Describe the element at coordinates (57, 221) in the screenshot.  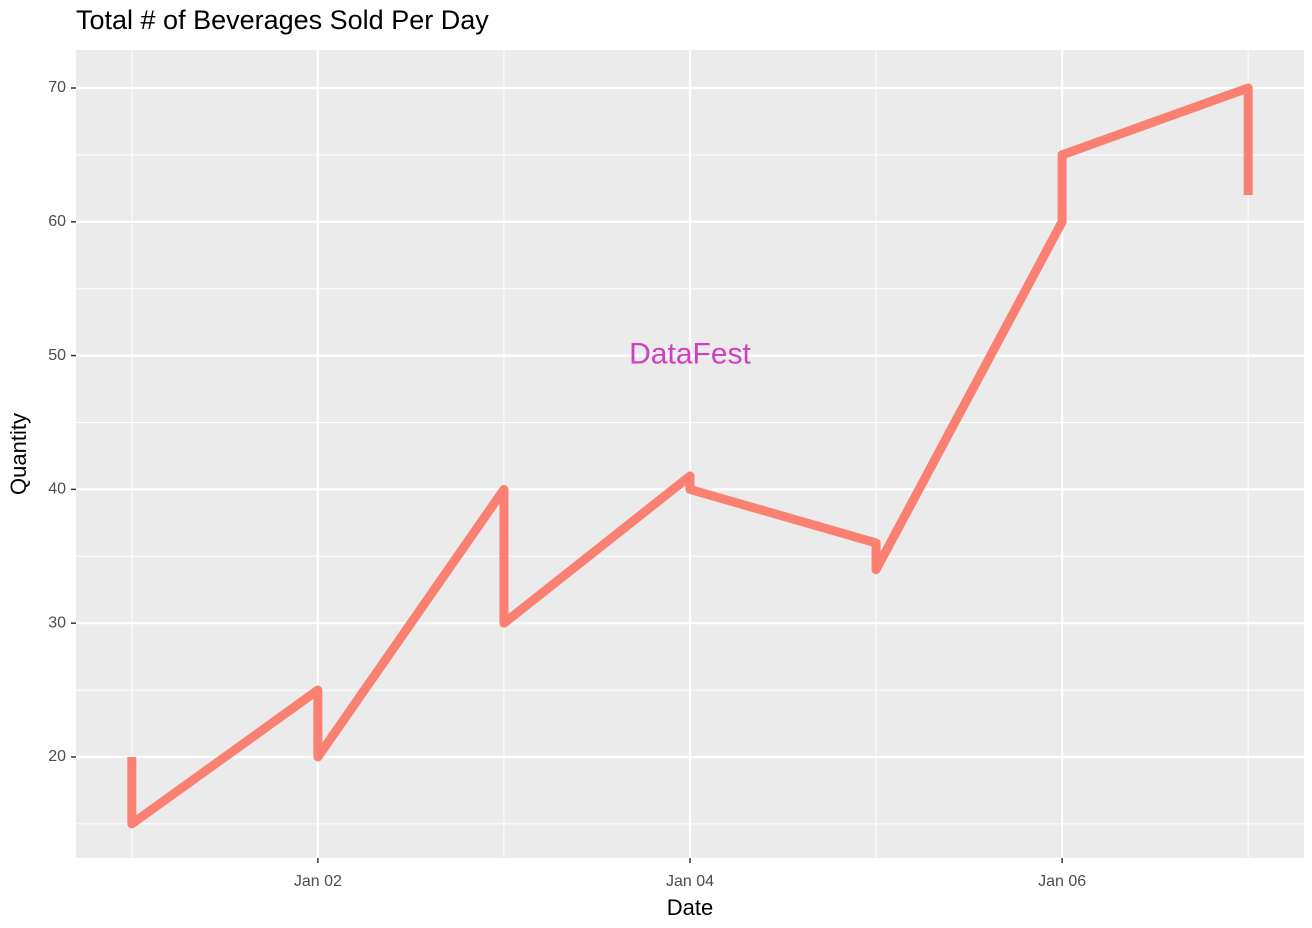
I see `y-tick-label: 60` at that location.